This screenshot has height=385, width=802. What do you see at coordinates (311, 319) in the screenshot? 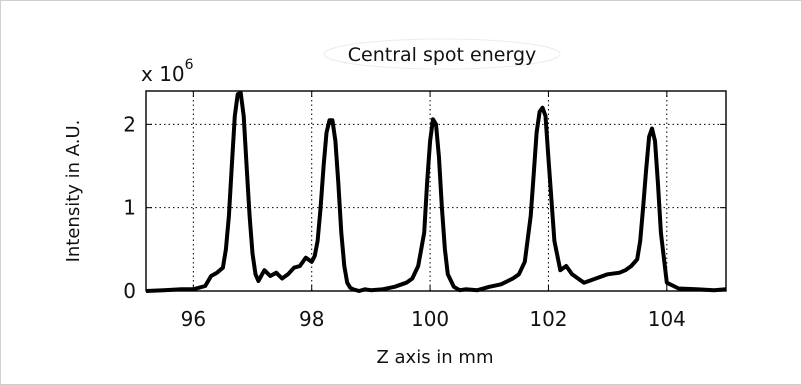
I see `x-tick-label: 98` at bounding box center [311, 319].